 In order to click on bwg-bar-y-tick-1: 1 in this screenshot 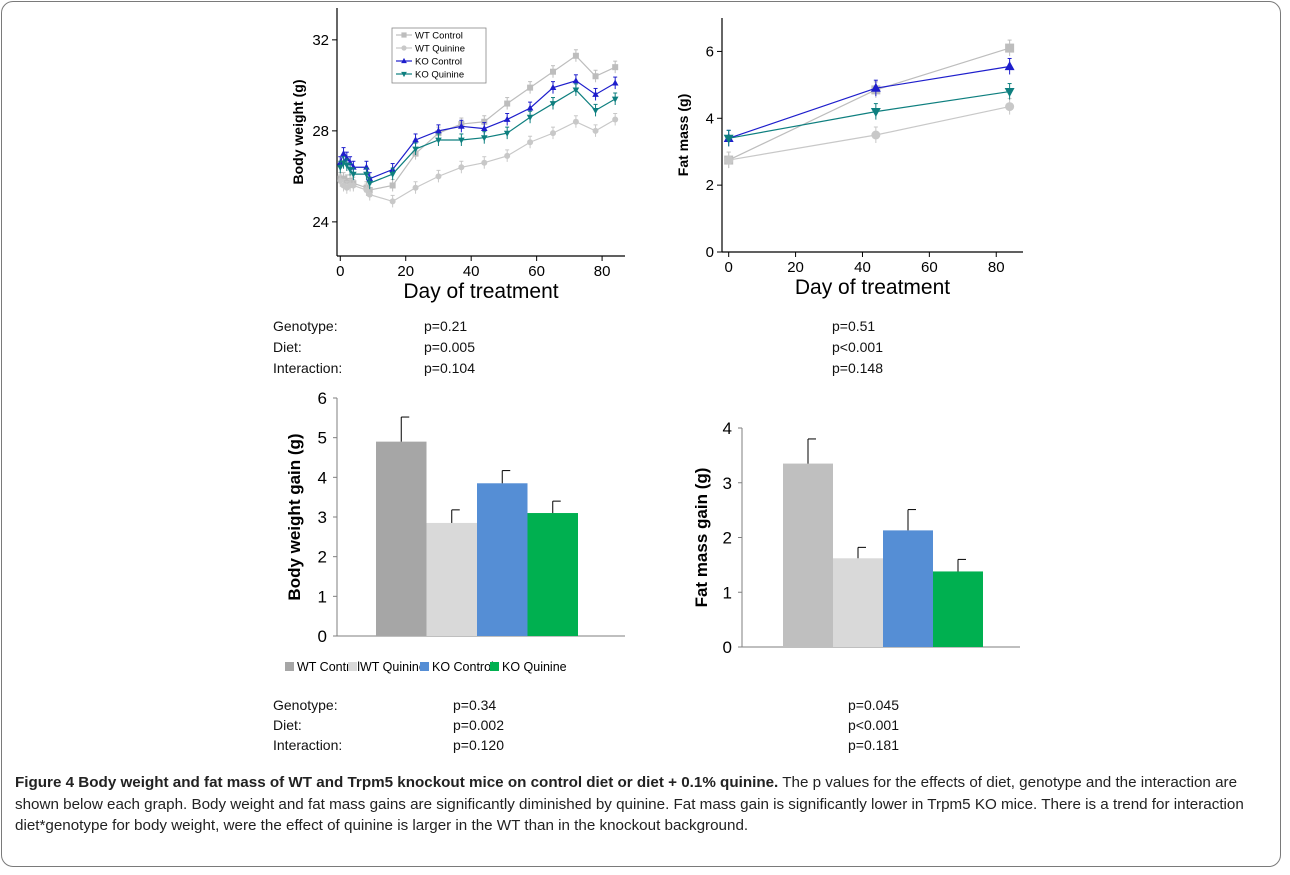, I will do `click(322, 596)`.